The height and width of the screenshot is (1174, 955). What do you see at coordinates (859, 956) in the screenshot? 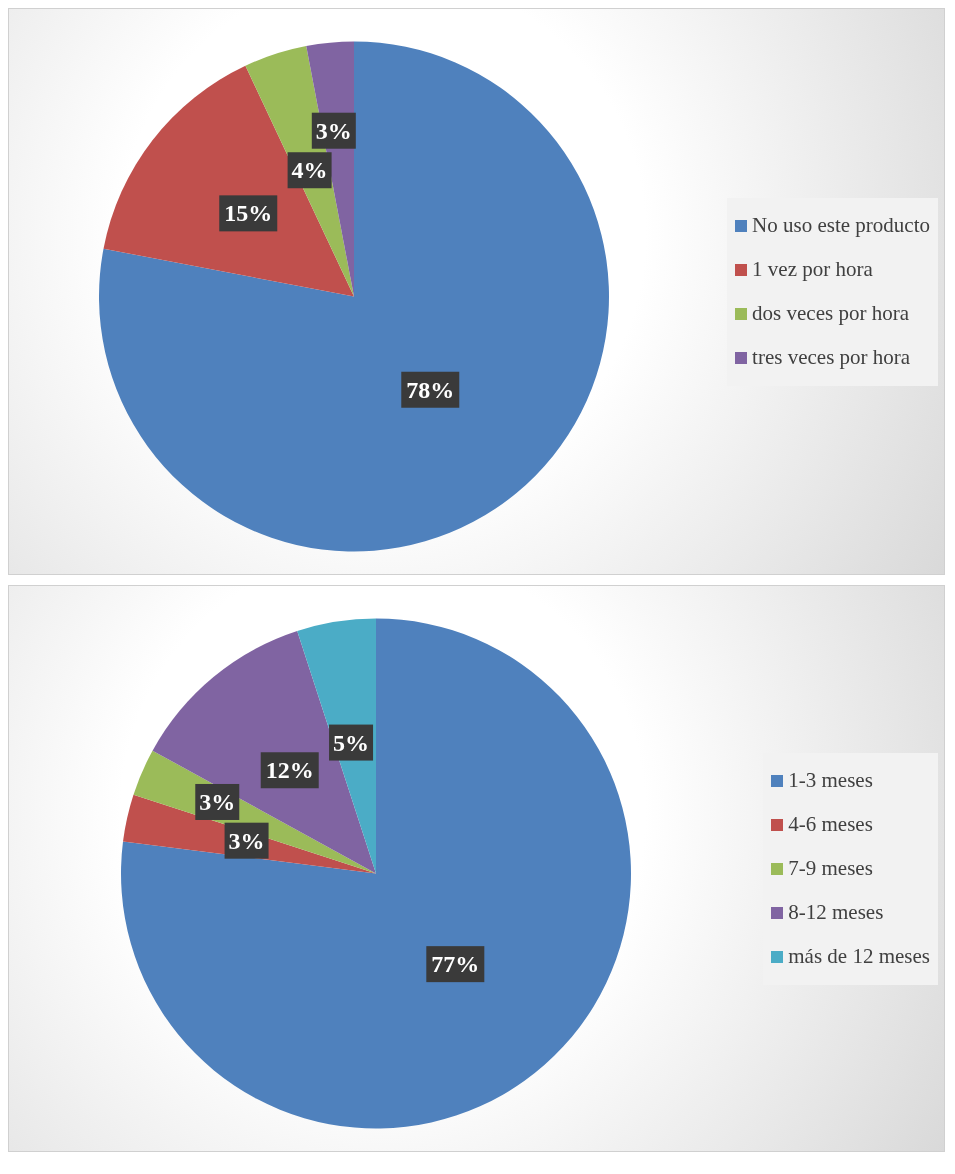
I see `legend-label: más de 12 meses` at bounding box center [859, 956].